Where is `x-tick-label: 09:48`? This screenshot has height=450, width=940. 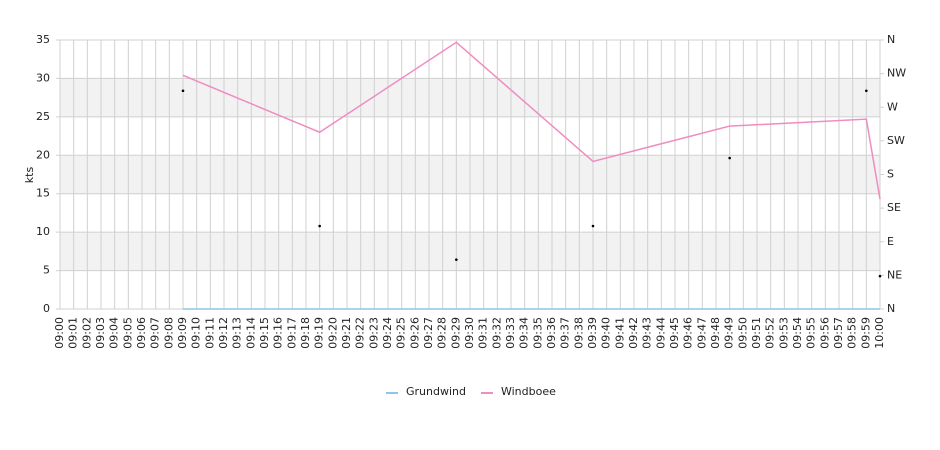 x-tick-label: 09:48 is located at coordinates (715, 333).